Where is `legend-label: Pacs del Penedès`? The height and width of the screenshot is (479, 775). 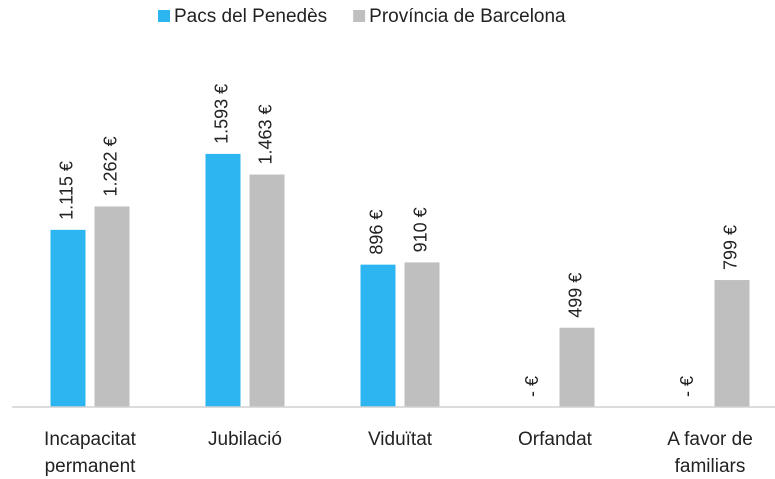 legend-label: Pacs del Penedès is located at coordinates (250, 16).